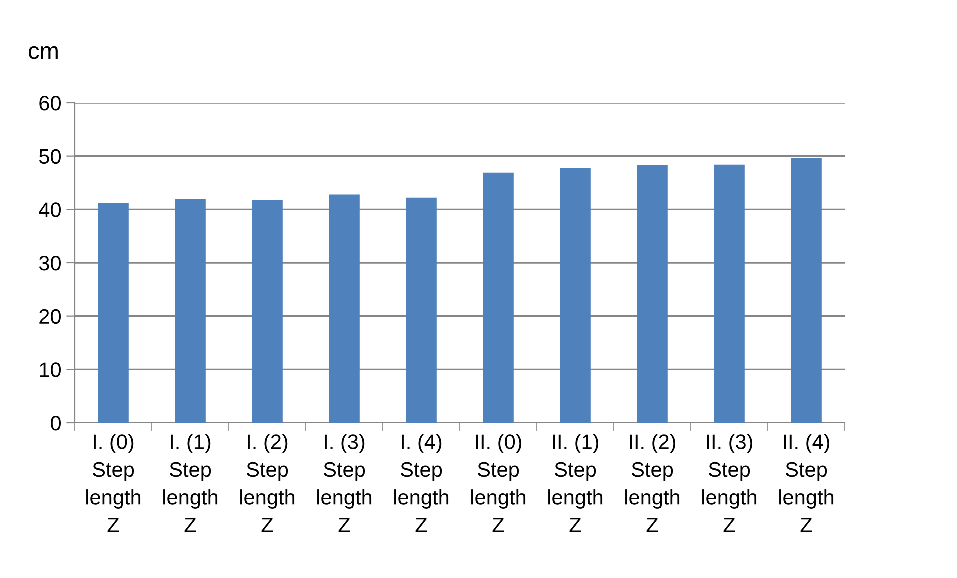 Image resolution: width=957 pixels, height=578 pixels. What do you see at coordinates (267, 483) in the screenshot?
I see `x-tick-label: I. (2) Step length Z` at bounding box center [267, 483].